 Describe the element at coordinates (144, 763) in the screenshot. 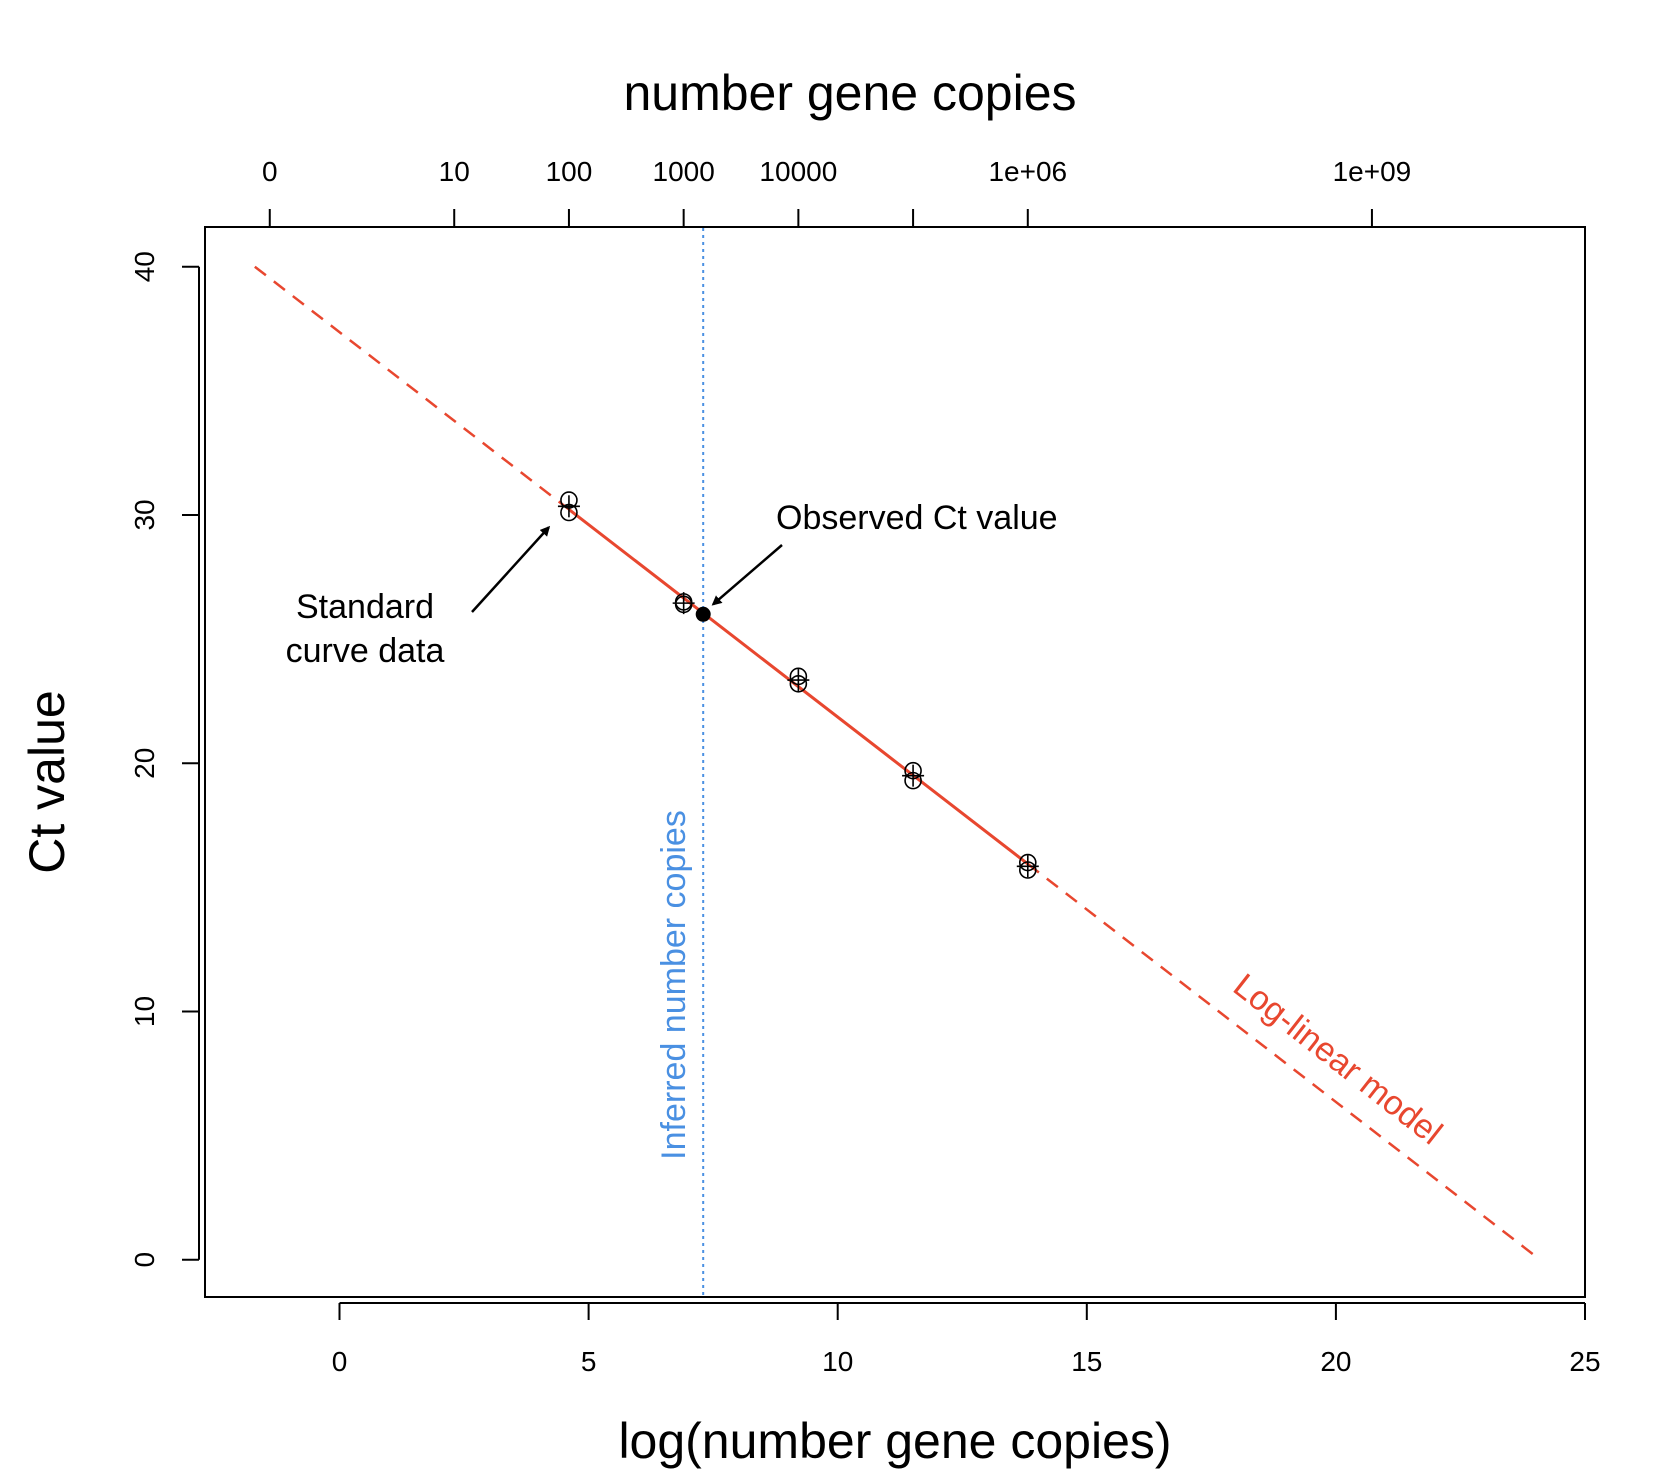

I see `y-tick-label-2: 20` at that location.